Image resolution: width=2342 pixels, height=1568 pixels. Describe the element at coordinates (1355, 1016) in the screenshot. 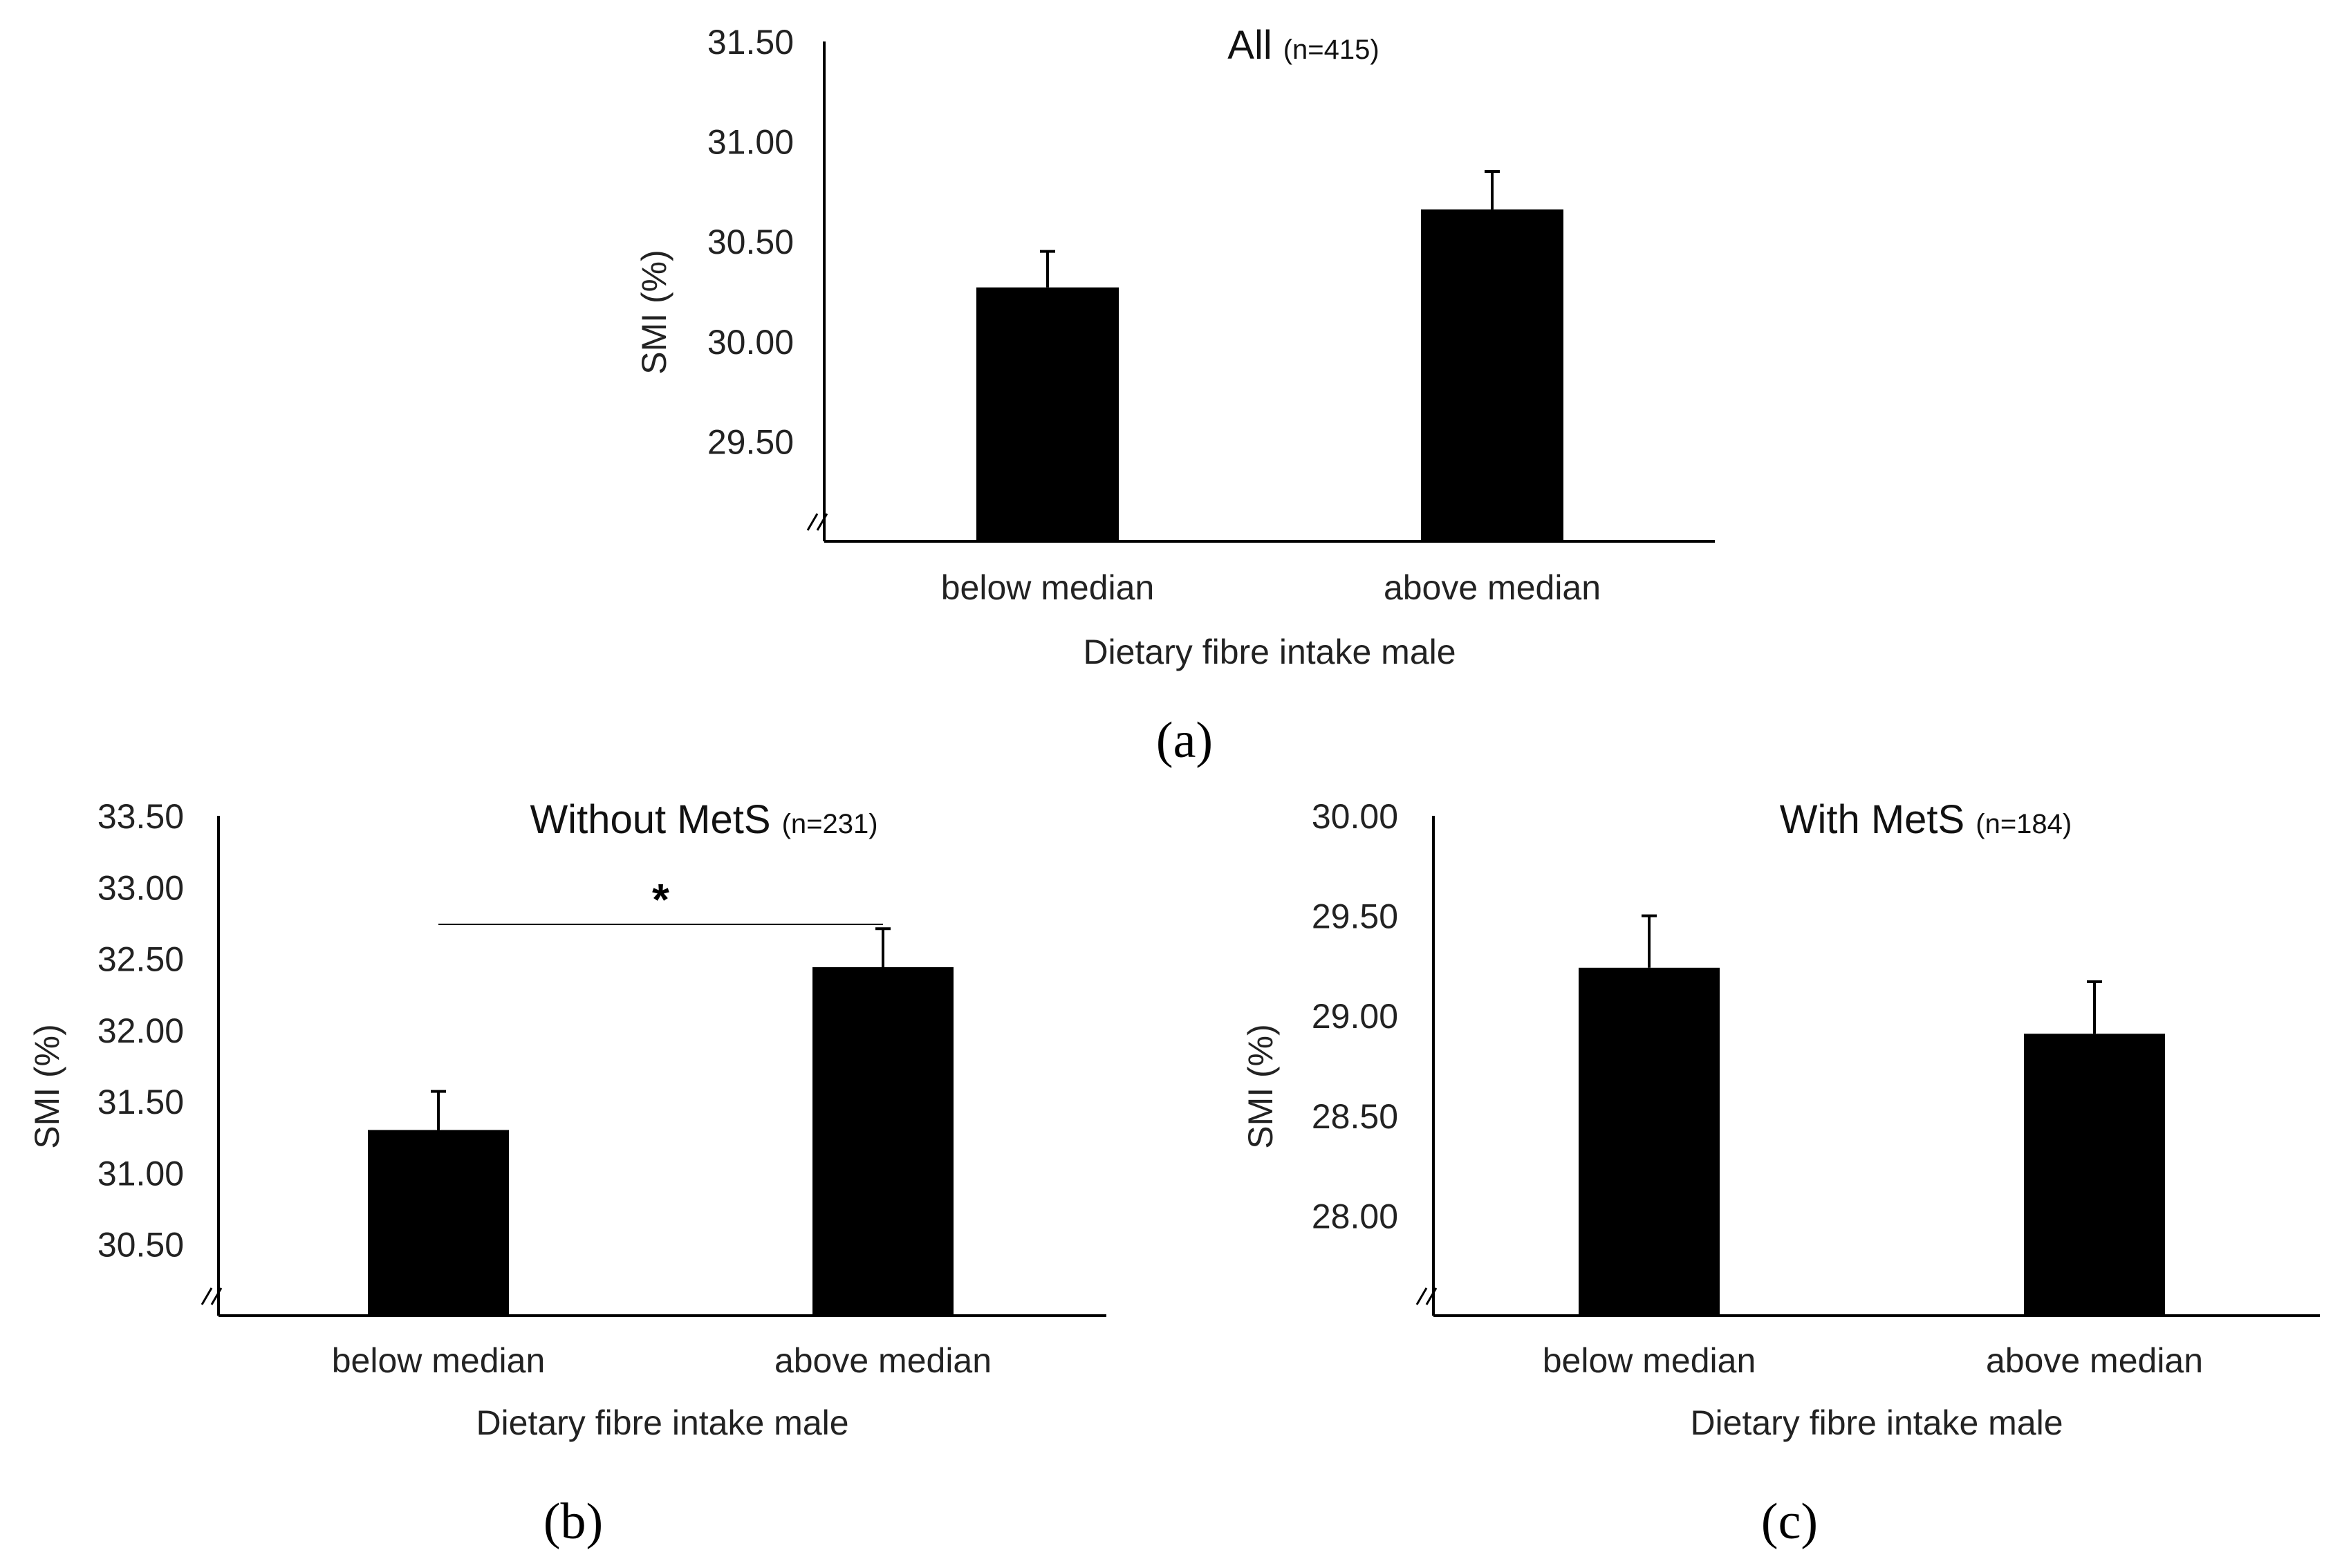

I see `y-tick-label: 29.00` at that location.